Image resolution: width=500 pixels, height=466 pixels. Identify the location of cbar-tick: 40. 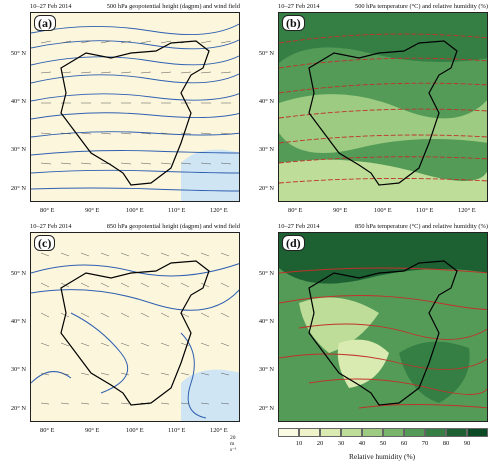
(362, 443).